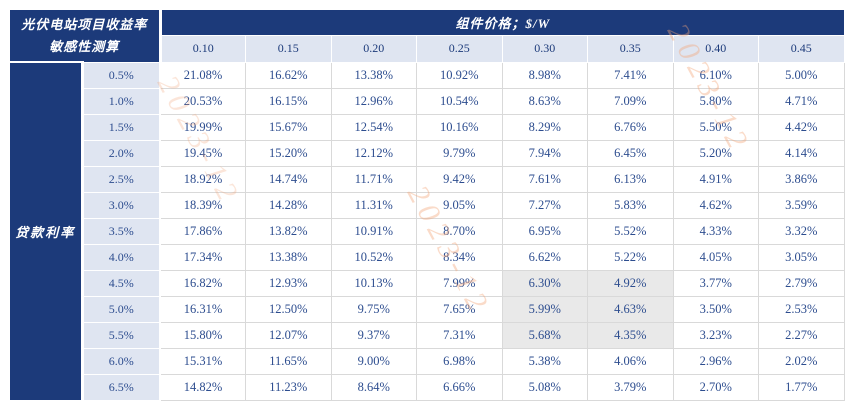 This screenshot has height=412, width=846. Describe the element at coordinates (288, 309) in the screenshot. I see `cell-5.0%-0.15: 12.50%` at that location.